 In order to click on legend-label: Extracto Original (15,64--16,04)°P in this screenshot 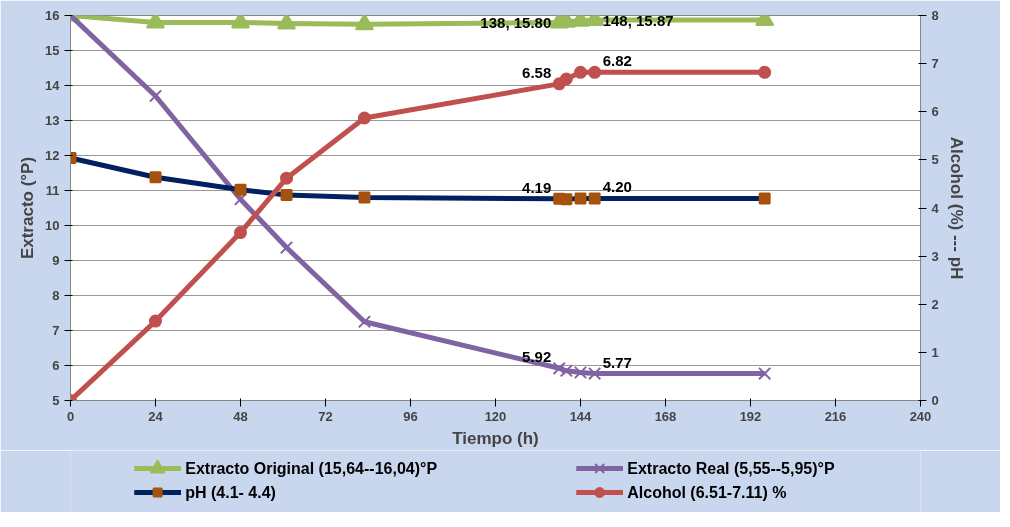, I will do `click(311, 468)`.